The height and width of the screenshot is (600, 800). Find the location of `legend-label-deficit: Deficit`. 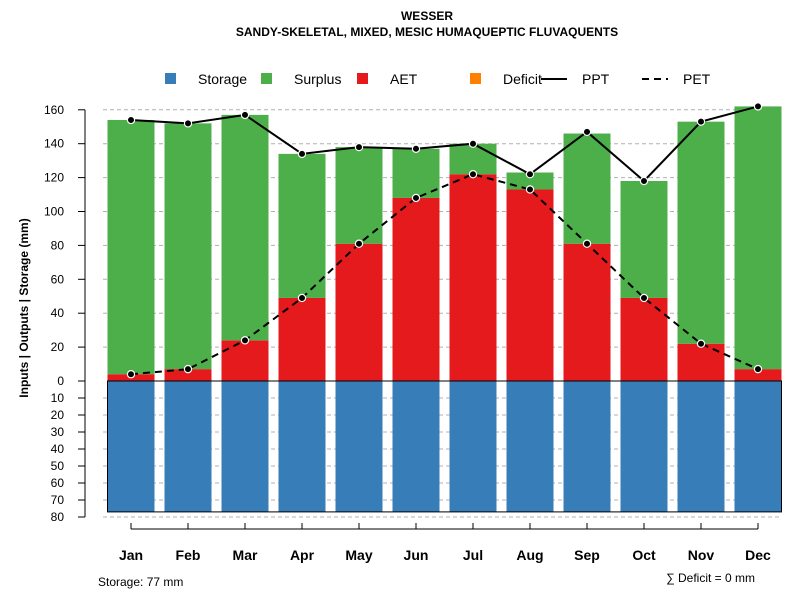

legend-label-deficit: Deficit is located at coordinates (522, 79).